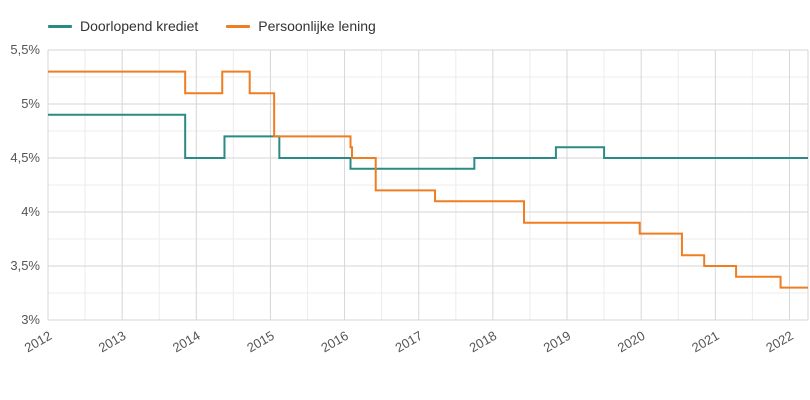  I want to click on y-tick-label: 5,5%, so click(25, 49).